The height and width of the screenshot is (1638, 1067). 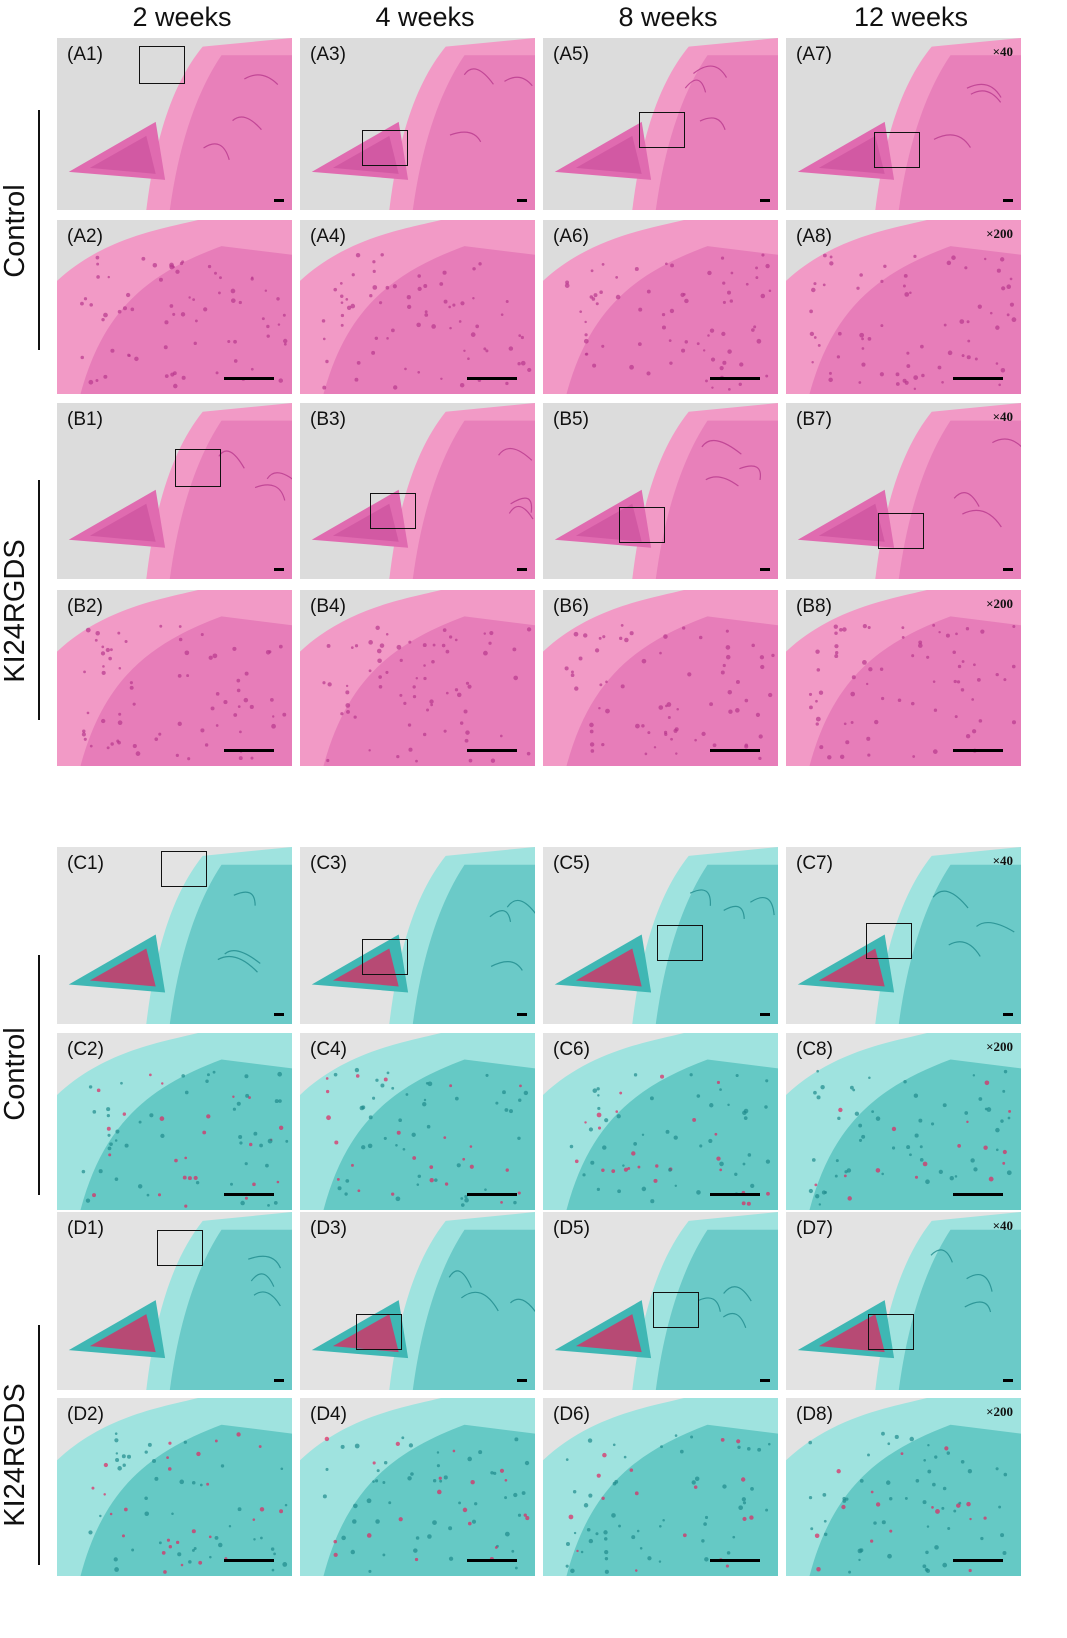 I want to click on panel-b5: (B5), so click(x=660, y=491).